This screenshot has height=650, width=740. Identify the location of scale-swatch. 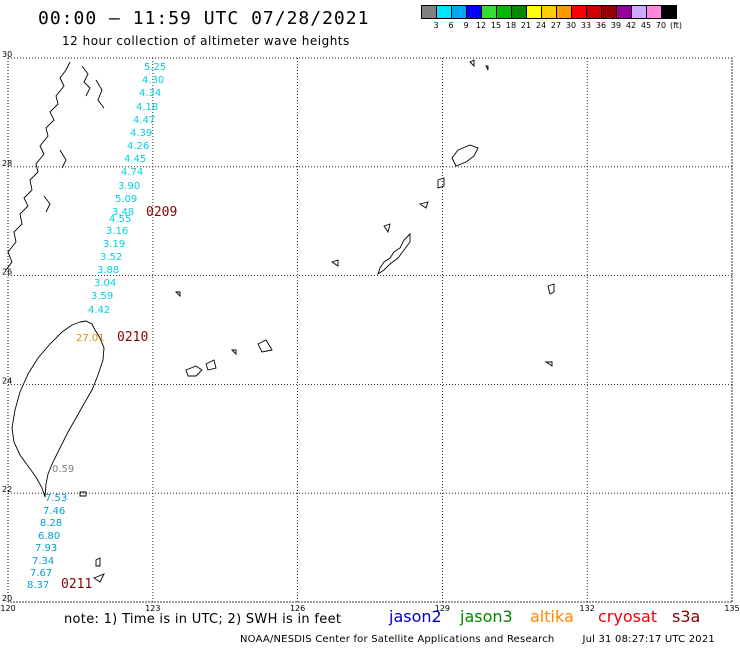
(669, 12).